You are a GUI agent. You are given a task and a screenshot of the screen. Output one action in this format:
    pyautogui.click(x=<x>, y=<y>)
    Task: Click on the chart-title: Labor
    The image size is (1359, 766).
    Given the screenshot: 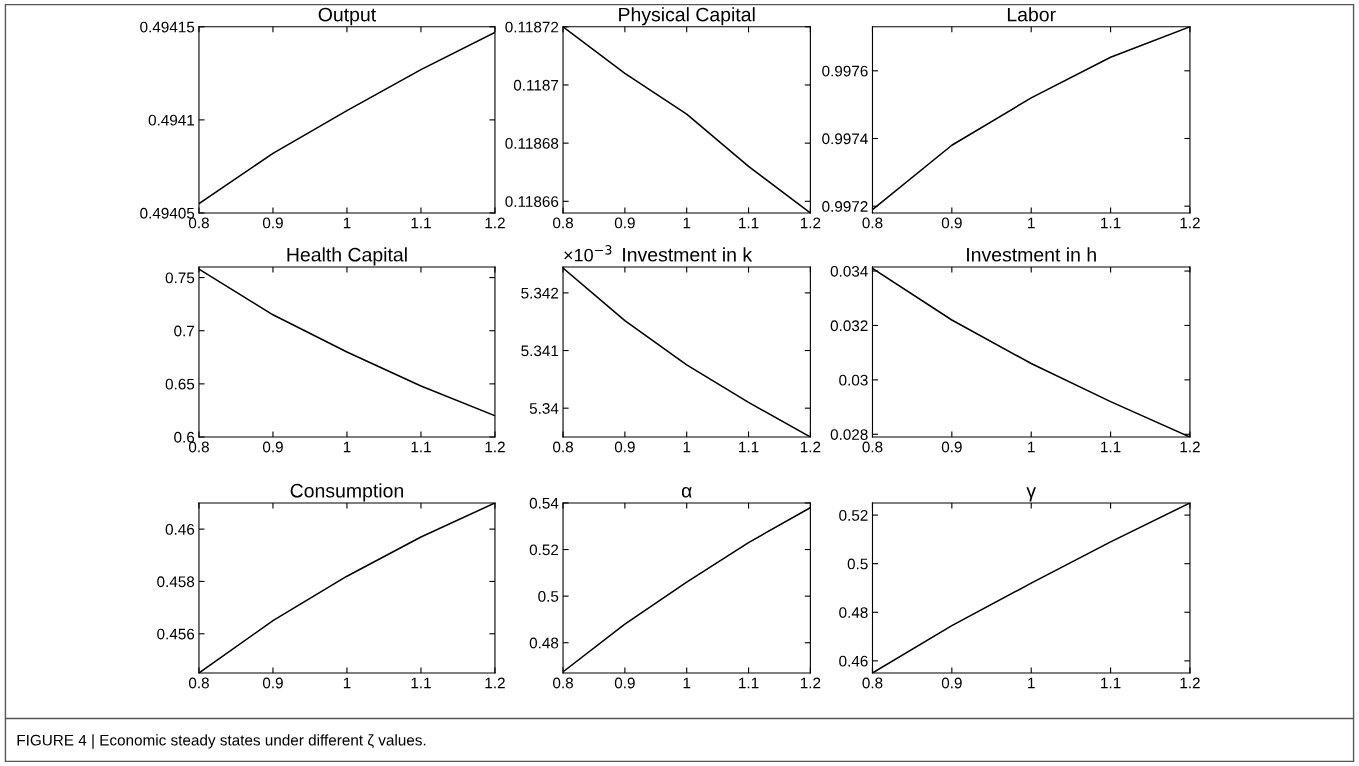 What is the action you would take?
    pyautogui.click(x=1031, y=14)
    